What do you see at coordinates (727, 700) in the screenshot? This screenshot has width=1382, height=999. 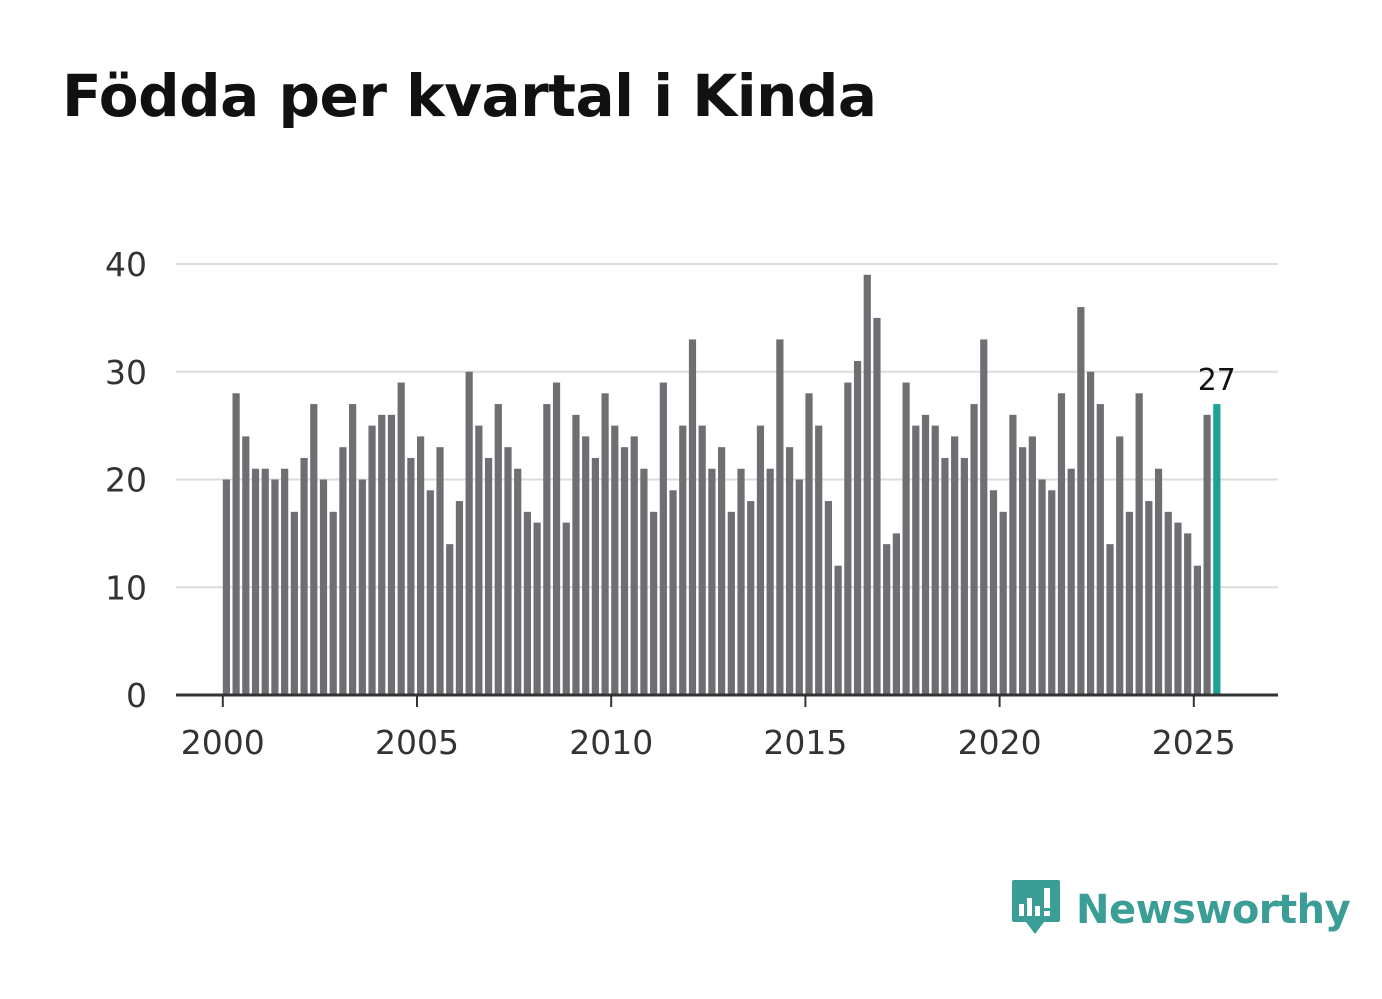 I see `axes` at bounding box center [727, 700].